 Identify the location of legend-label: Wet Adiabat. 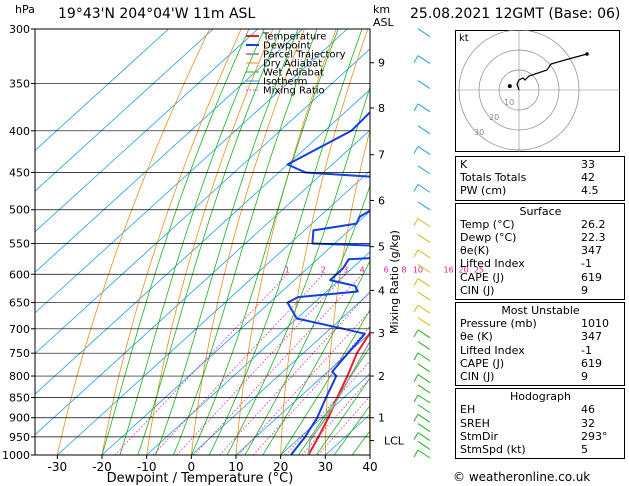
(293, 73).